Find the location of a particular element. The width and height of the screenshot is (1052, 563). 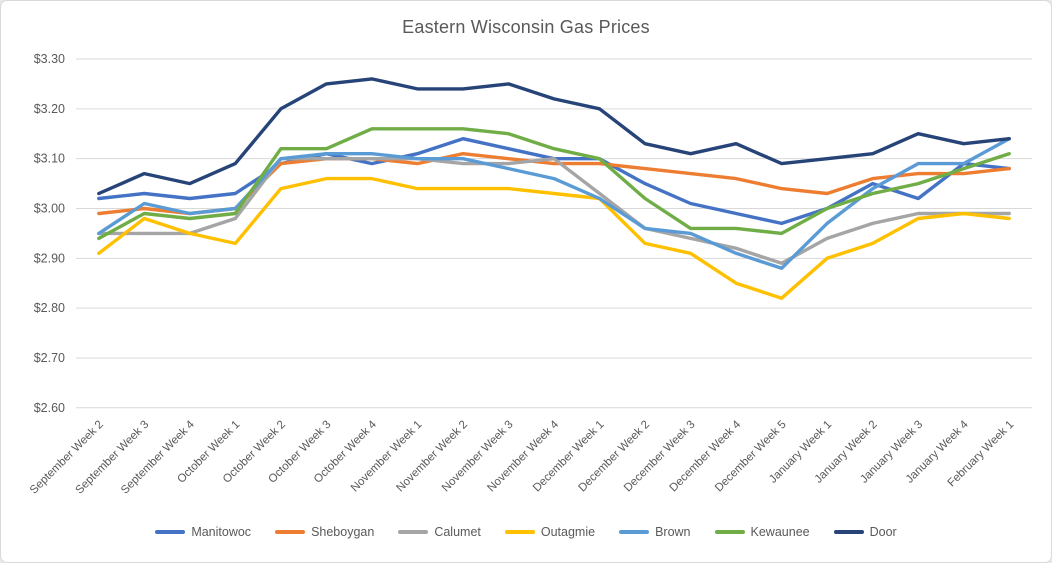

legend-label: Outagmie is located at coordinates (568, 532).